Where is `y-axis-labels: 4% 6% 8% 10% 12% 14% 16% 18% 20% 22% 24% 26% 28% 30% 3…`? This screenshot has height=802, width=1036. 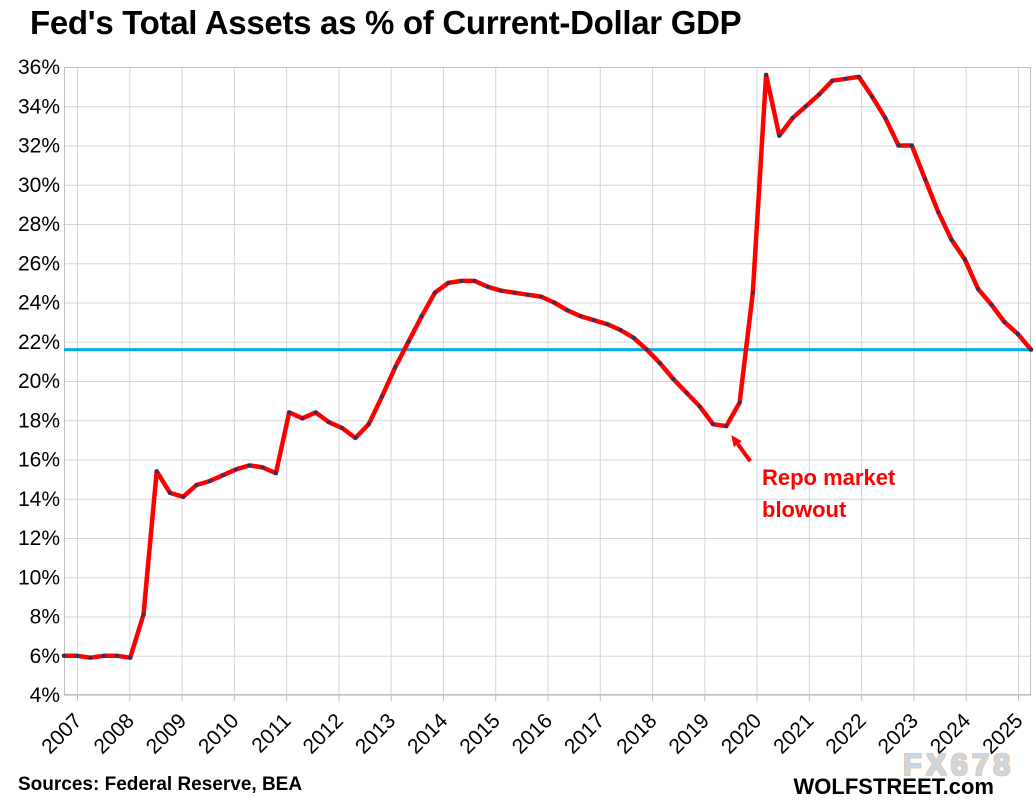
y-axis-labels: 4% 6% 8% 10% 12% 14% 16% 18% 20% 22% 24% 26% 28% 30% 3… is located at coordinates (39, 381).